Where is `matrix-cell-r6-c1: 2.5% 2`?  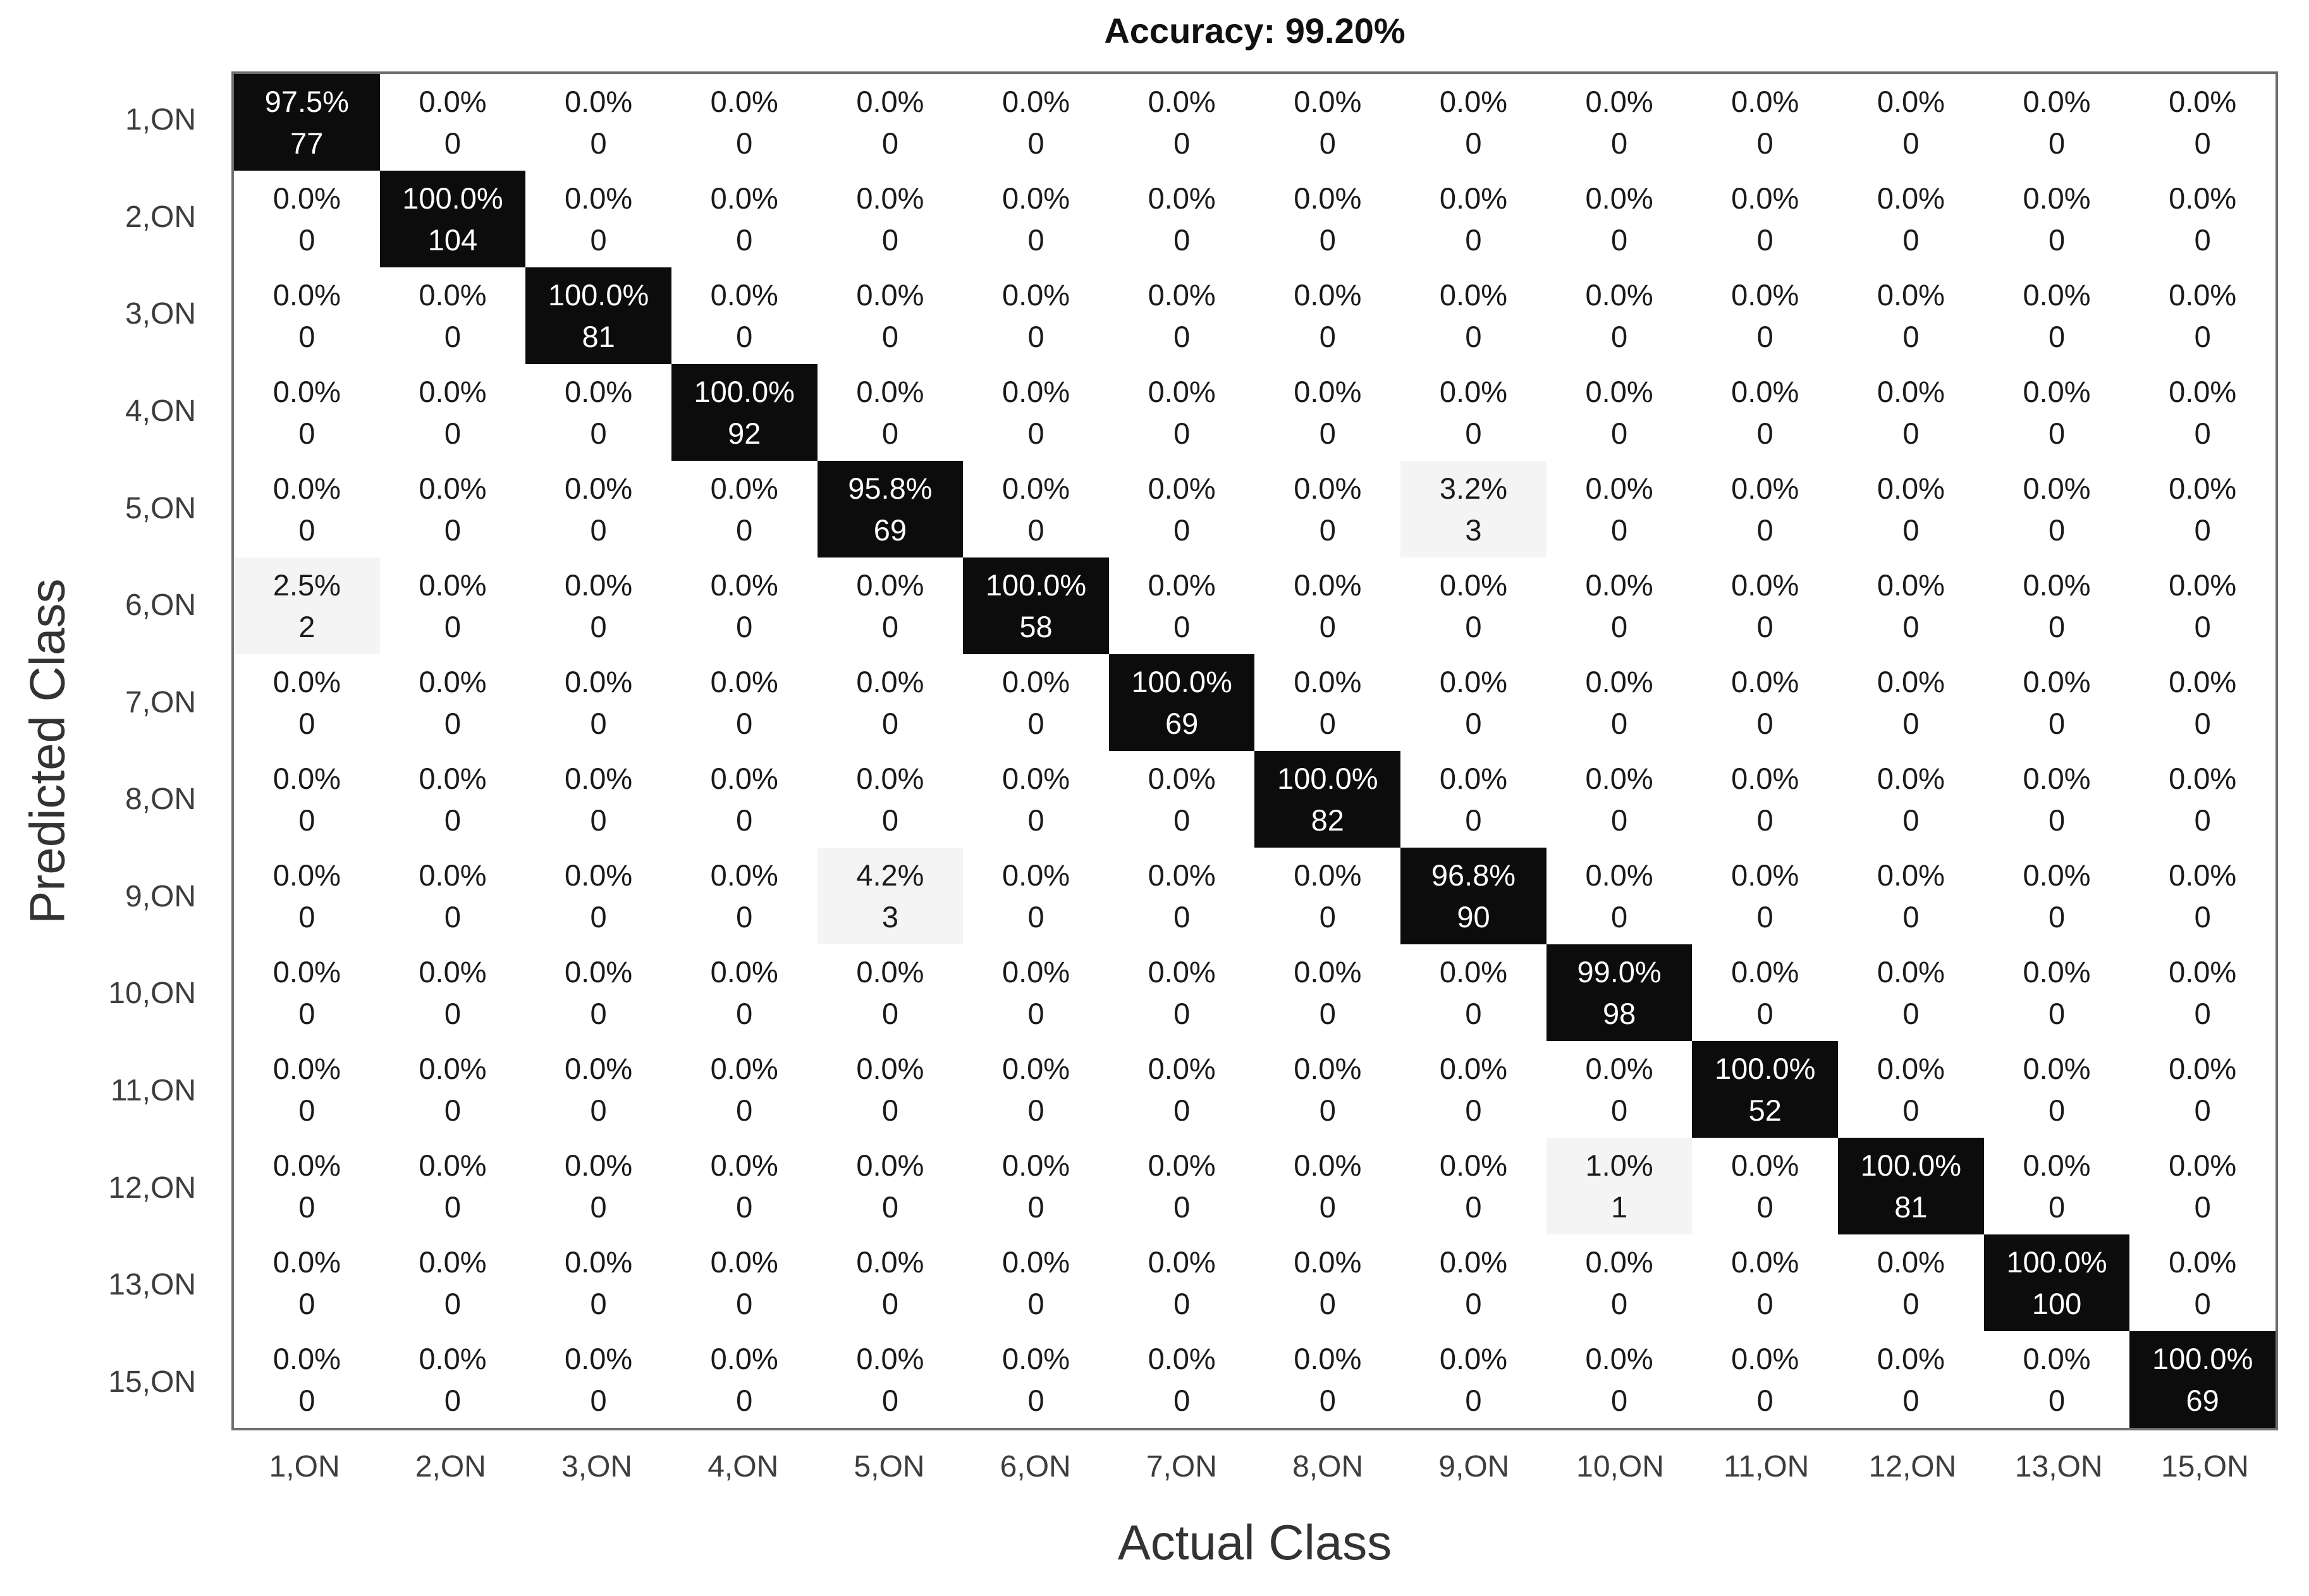
matrix-cell-r6-c1: 2.5% 2 is located at coordinates (307, 605).